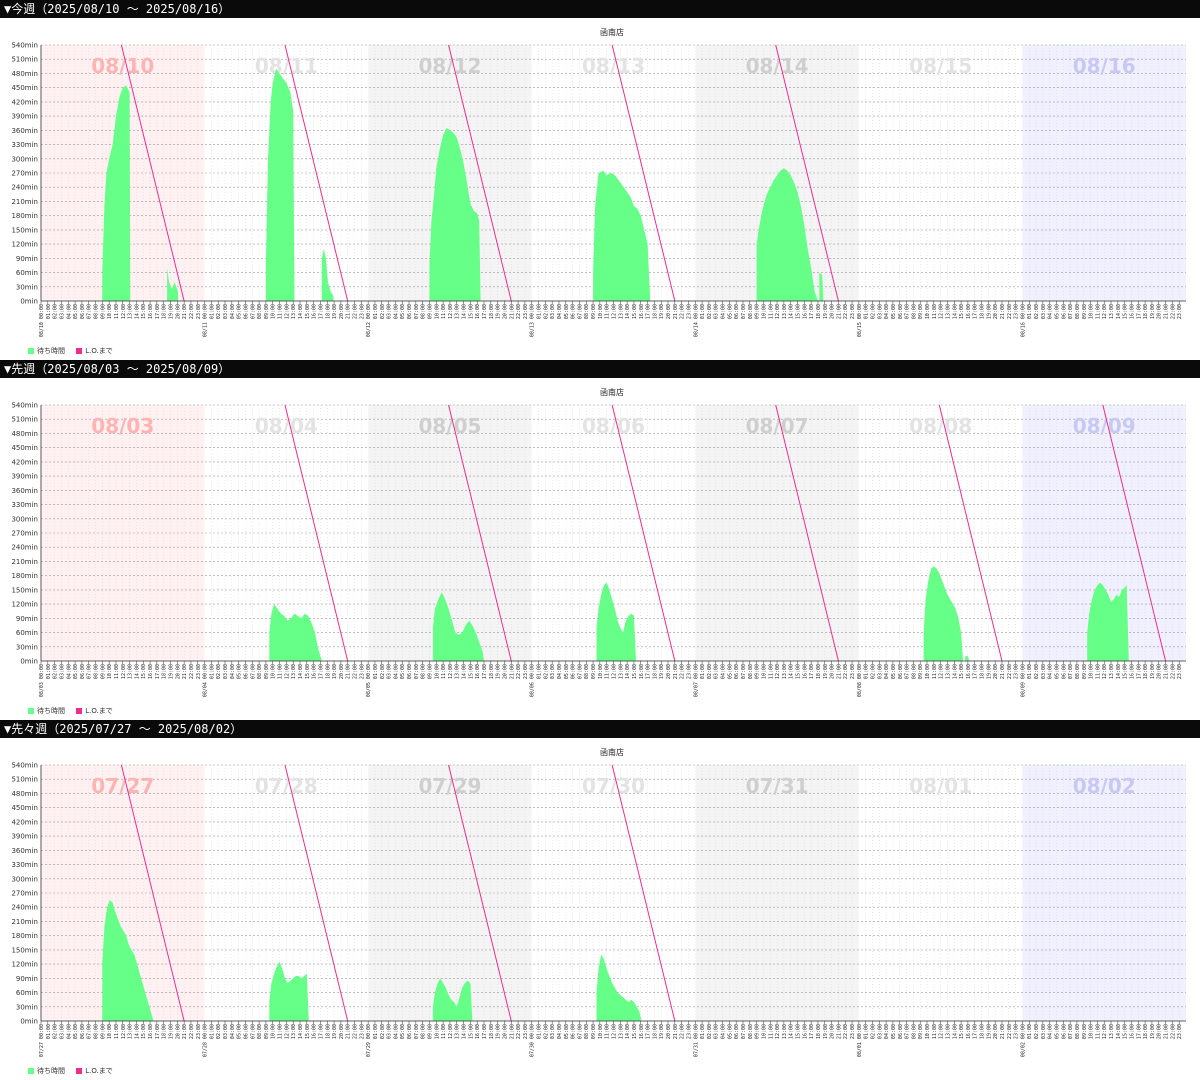 The height and width of the screenshot is (1080, 1200). I want to click on x-tick-label: 06:00, so click(901, 311).